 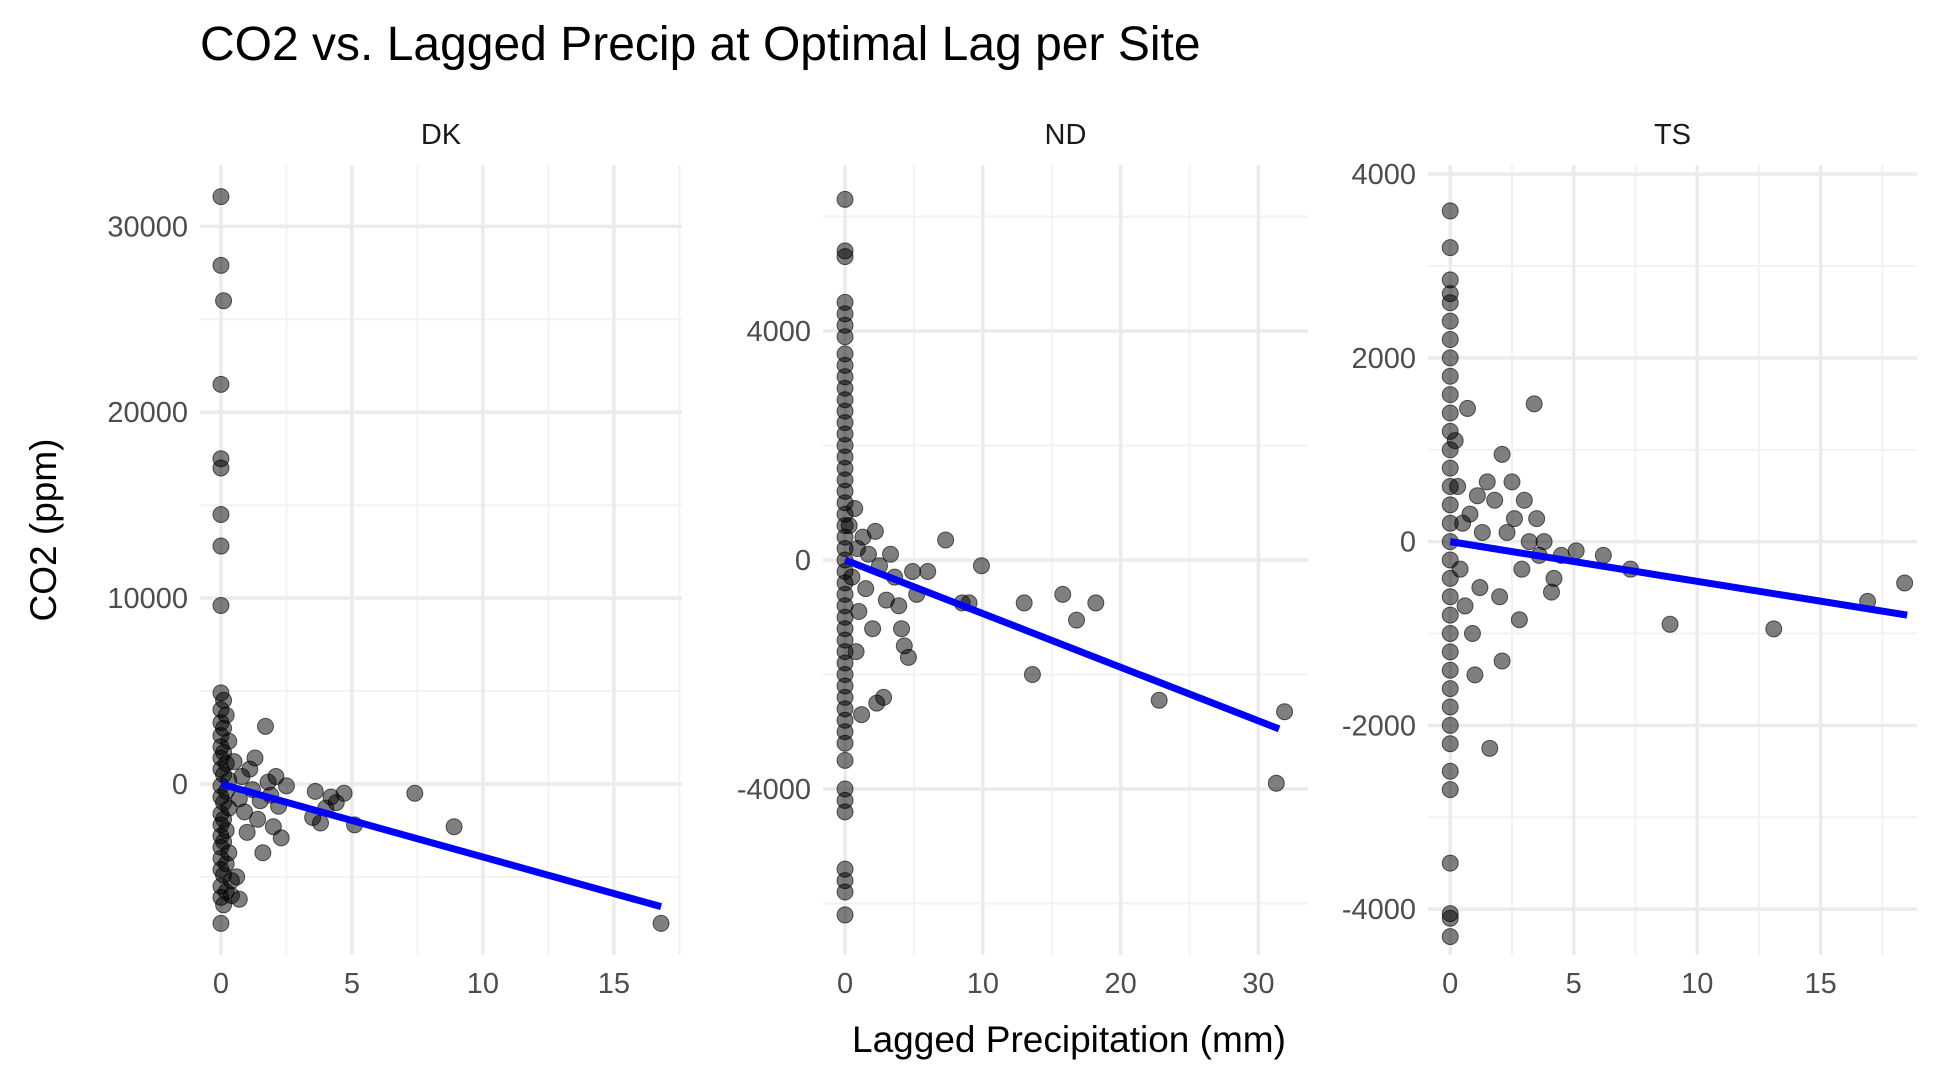 What do you see at coordinates (147, 413) in the screenshot?
I see `y-tick-label: 20000` at bounding box center [147, 413].